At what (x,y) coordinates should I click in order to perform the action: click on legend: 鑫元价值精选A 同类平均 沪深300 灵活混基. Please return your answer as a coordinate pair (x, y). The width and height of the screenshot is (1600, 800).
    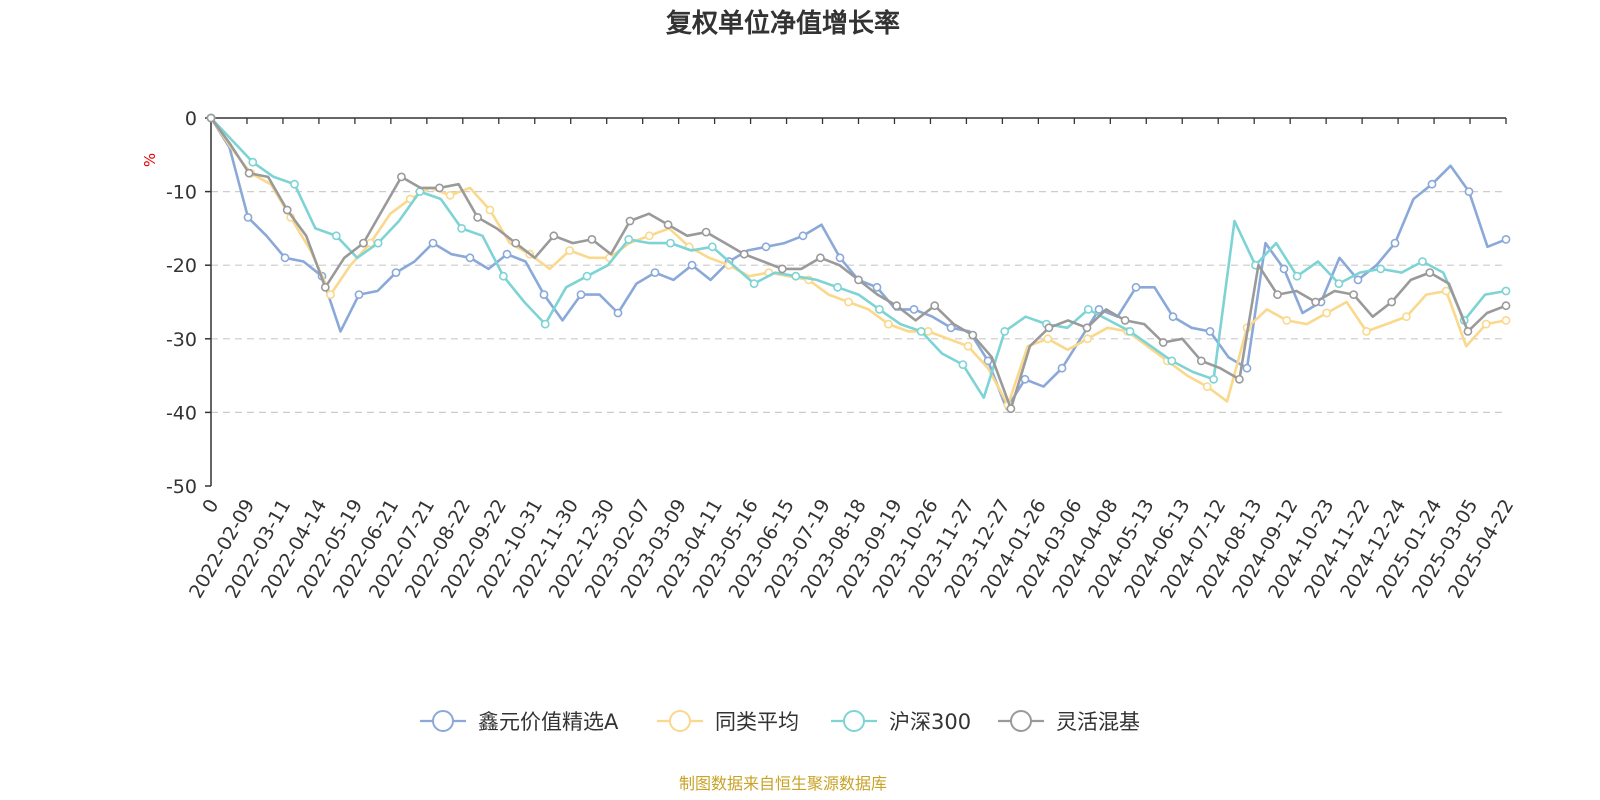
    Looking at the image, I should click on (780, 722).